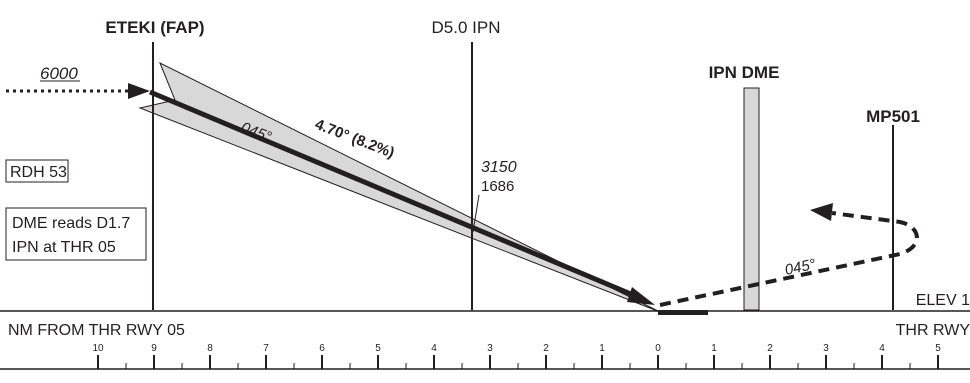 The height and width of the screenshot is (383, 970). Describe the element at coordinates (943, 300) in the screenshot. I see `elevation-label: ELEV 1` at that location.